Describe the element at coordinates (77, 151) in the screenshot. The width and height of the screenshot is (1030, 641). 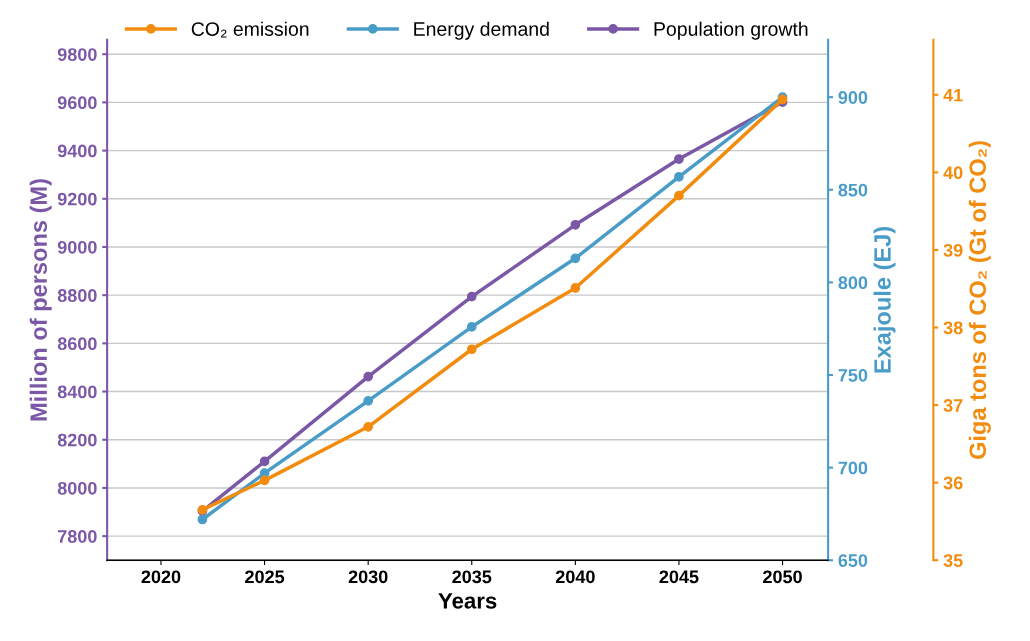
I see `y-tick-label: 9400` at that location.